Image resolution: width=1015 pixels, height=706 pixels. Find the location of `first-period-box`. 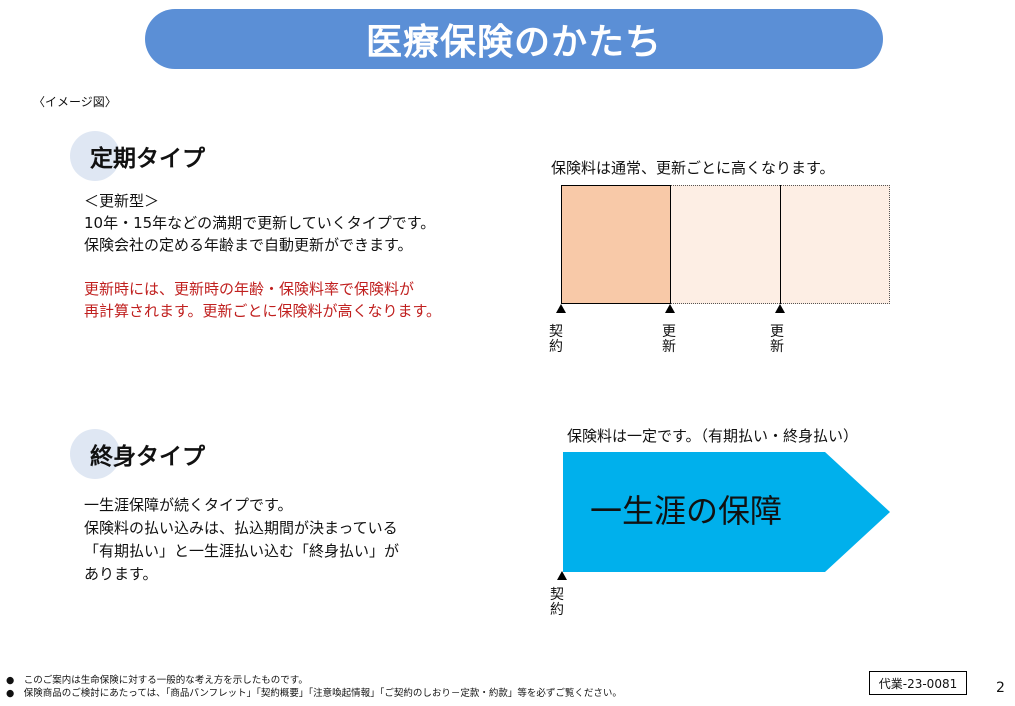

first-period-box is located at coordinates (616, 244).